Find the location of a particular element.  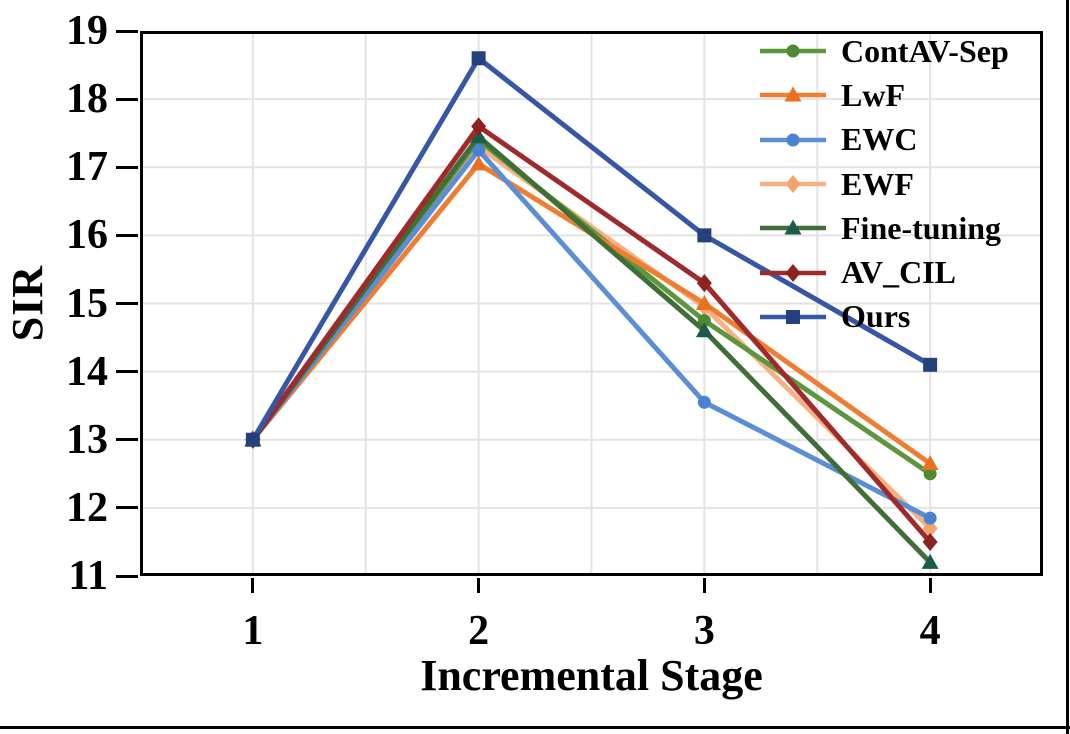

legend-entry-ContAV-Sep: ContAV-Sep is located at coordinates (883, 51).